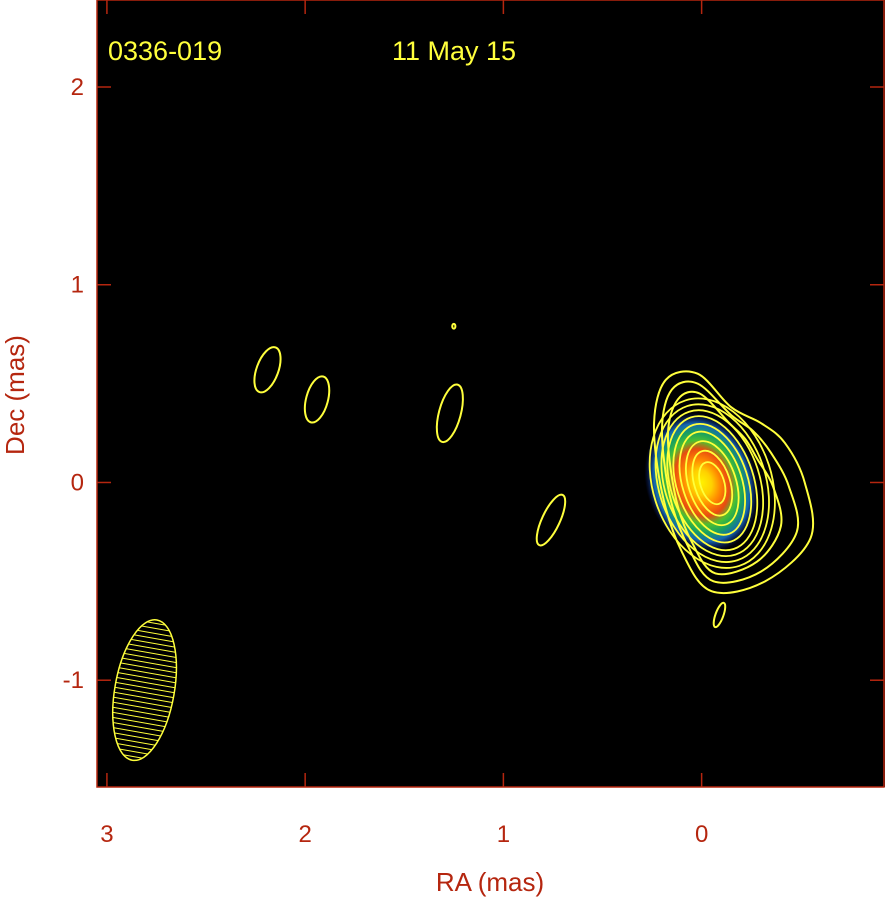 The height and width of the screenshot is (899, 885). What do you see at coordinates (77, 87) in the screenshot?
I see `y-tick-label-2: 2` at bounding box center [77, 87].